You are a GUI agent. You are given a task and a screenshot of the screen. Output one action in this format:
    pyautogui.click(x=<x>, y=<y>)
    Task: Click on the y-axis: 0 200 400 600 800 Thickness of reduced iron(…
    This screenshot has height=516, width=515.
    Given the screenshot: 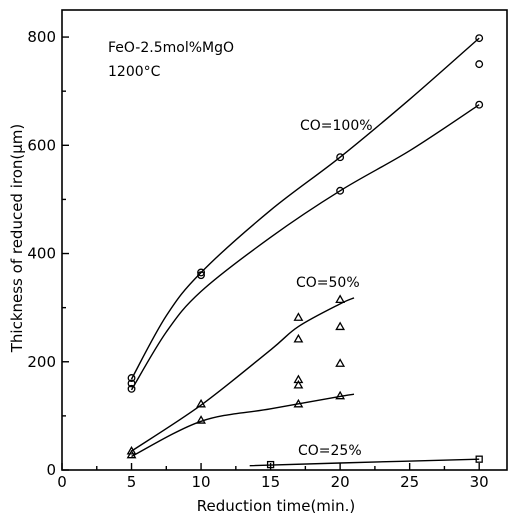 What is the action you would take?
    pyautogui.click(x=38, y=253)
    